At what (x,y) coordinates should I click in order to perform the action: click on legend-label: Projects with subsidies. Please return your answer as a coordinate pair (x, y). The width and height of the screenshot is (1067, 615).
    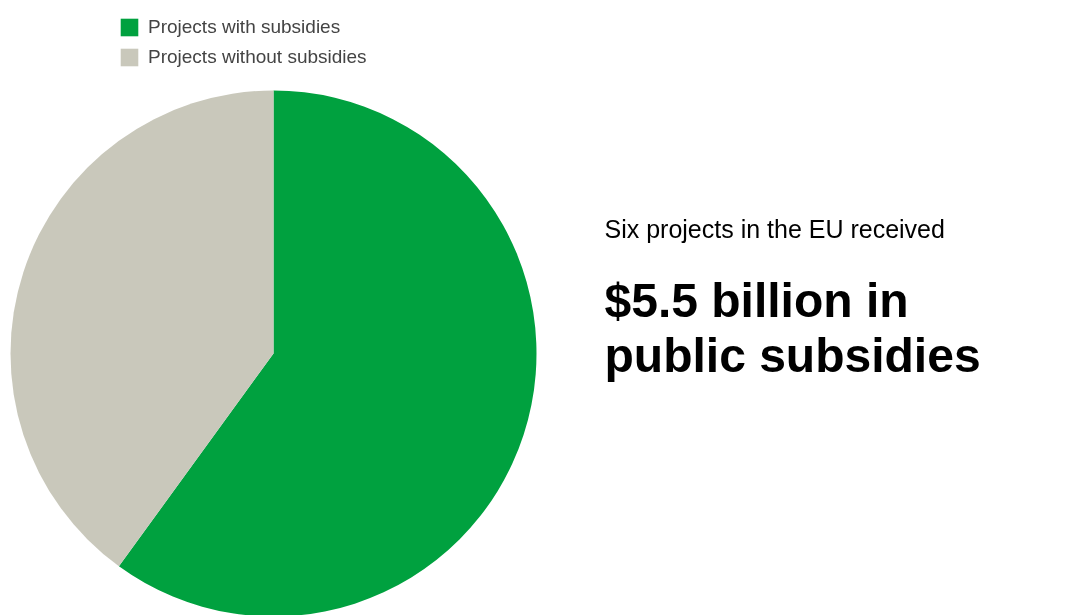
    Looking at the image, I should click on (244, 27).